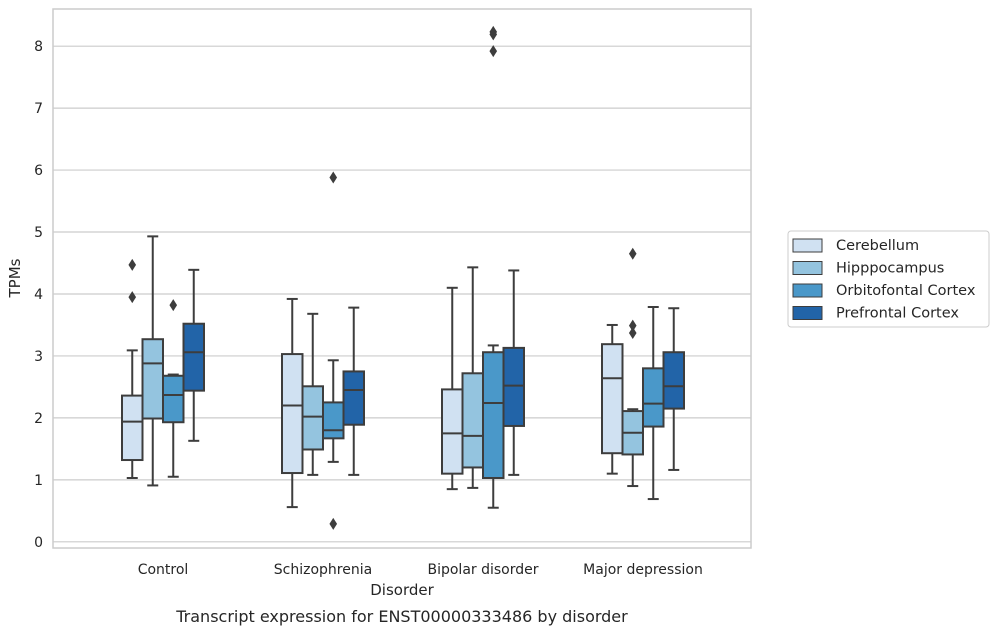 The image size is (999, 634). What do you see at coordinates (897, 314) in the screenshot?
I see `legend-label: Prefrontal Cortex` at bounding box center [897, 314].